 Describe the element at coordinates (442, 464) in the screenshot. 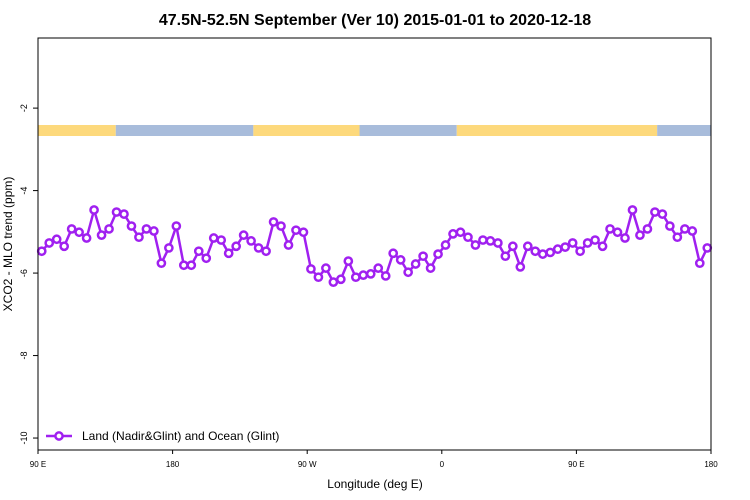

I see `x-tick-label: 0` at that location.